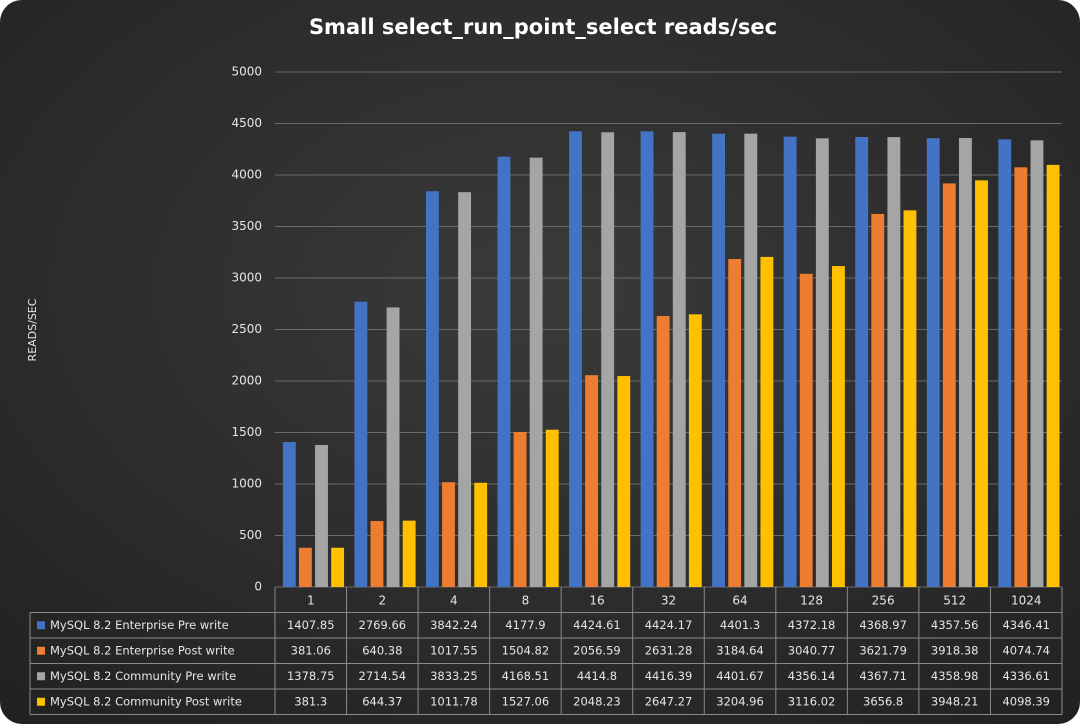  I want to click on table-cell: 1407.85, so click(311, 625).